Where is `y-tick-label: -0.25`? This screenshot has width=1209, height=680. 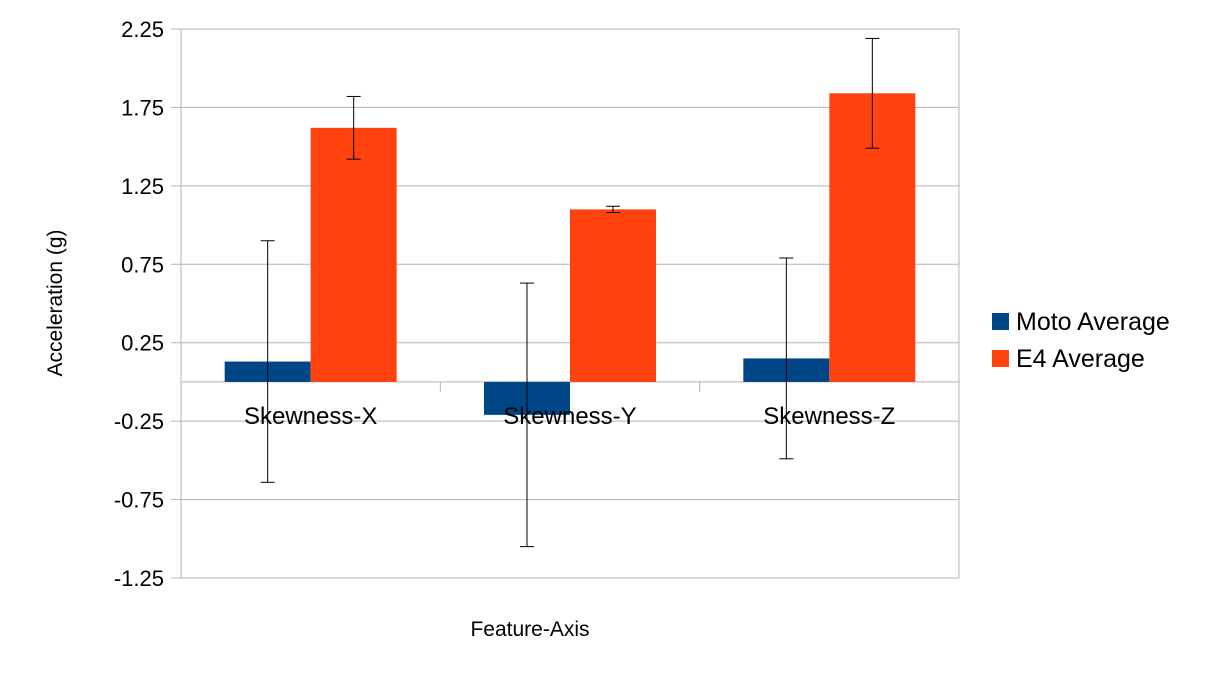
y-tick-label: -0.25 is located at coordinates (139, 421).